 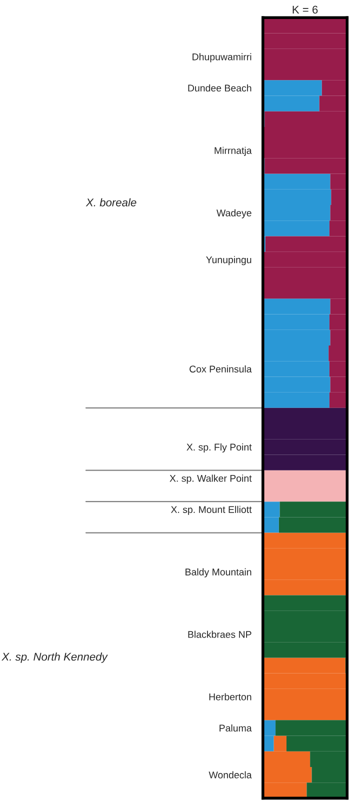 What do you see at coordinates (220, 634) in the screenshot?
I see `y-tick-label: Blackbraes NP` at bounding box center [220, 634].